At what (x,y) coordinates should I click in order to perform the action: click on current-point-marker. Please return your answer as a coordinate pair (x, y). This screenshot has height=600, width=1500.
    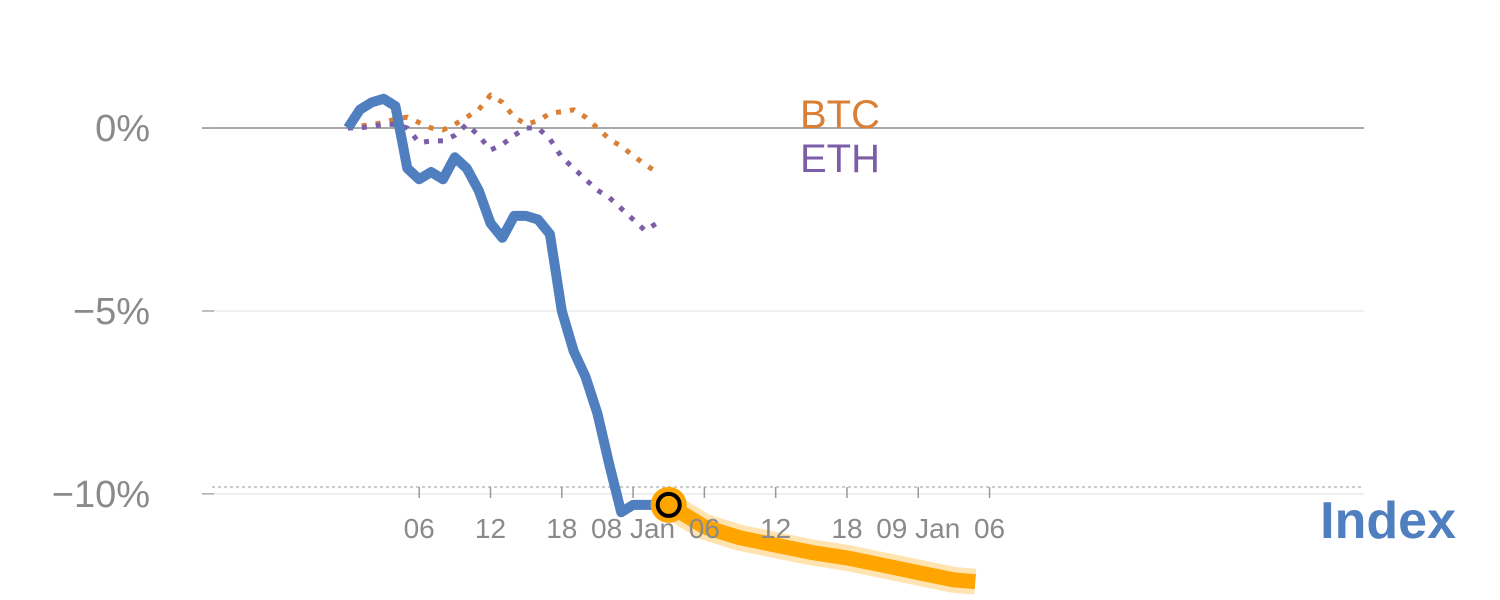
    Looking at the image, I should click on (668, 504).